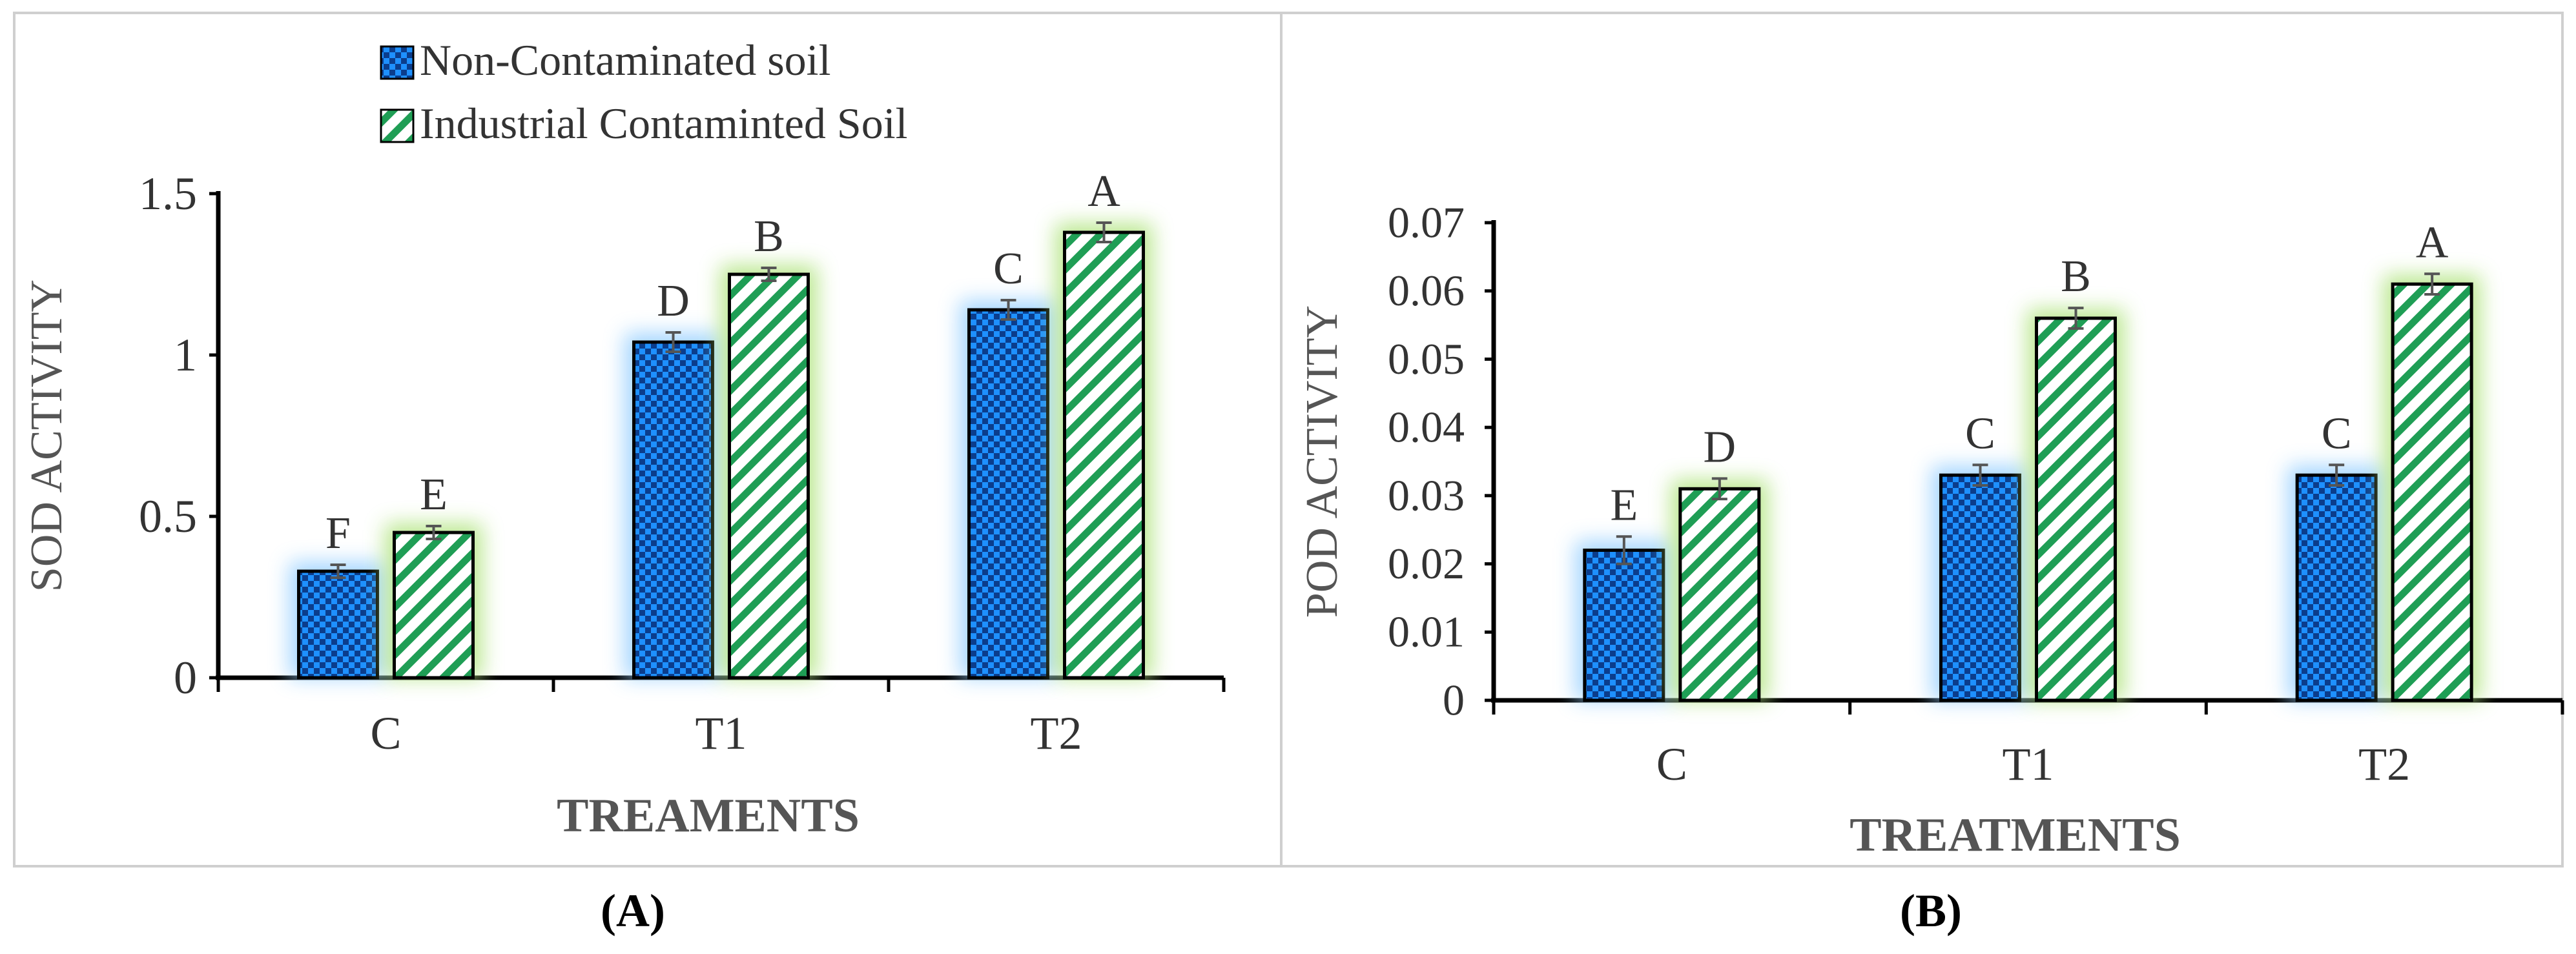 This screenshot has width=2576, height=954. What do you see at coordinates (1426, 290) in the screenshot?
I see `y-tick-label: 0.06` at bounding box center [1426, 290].